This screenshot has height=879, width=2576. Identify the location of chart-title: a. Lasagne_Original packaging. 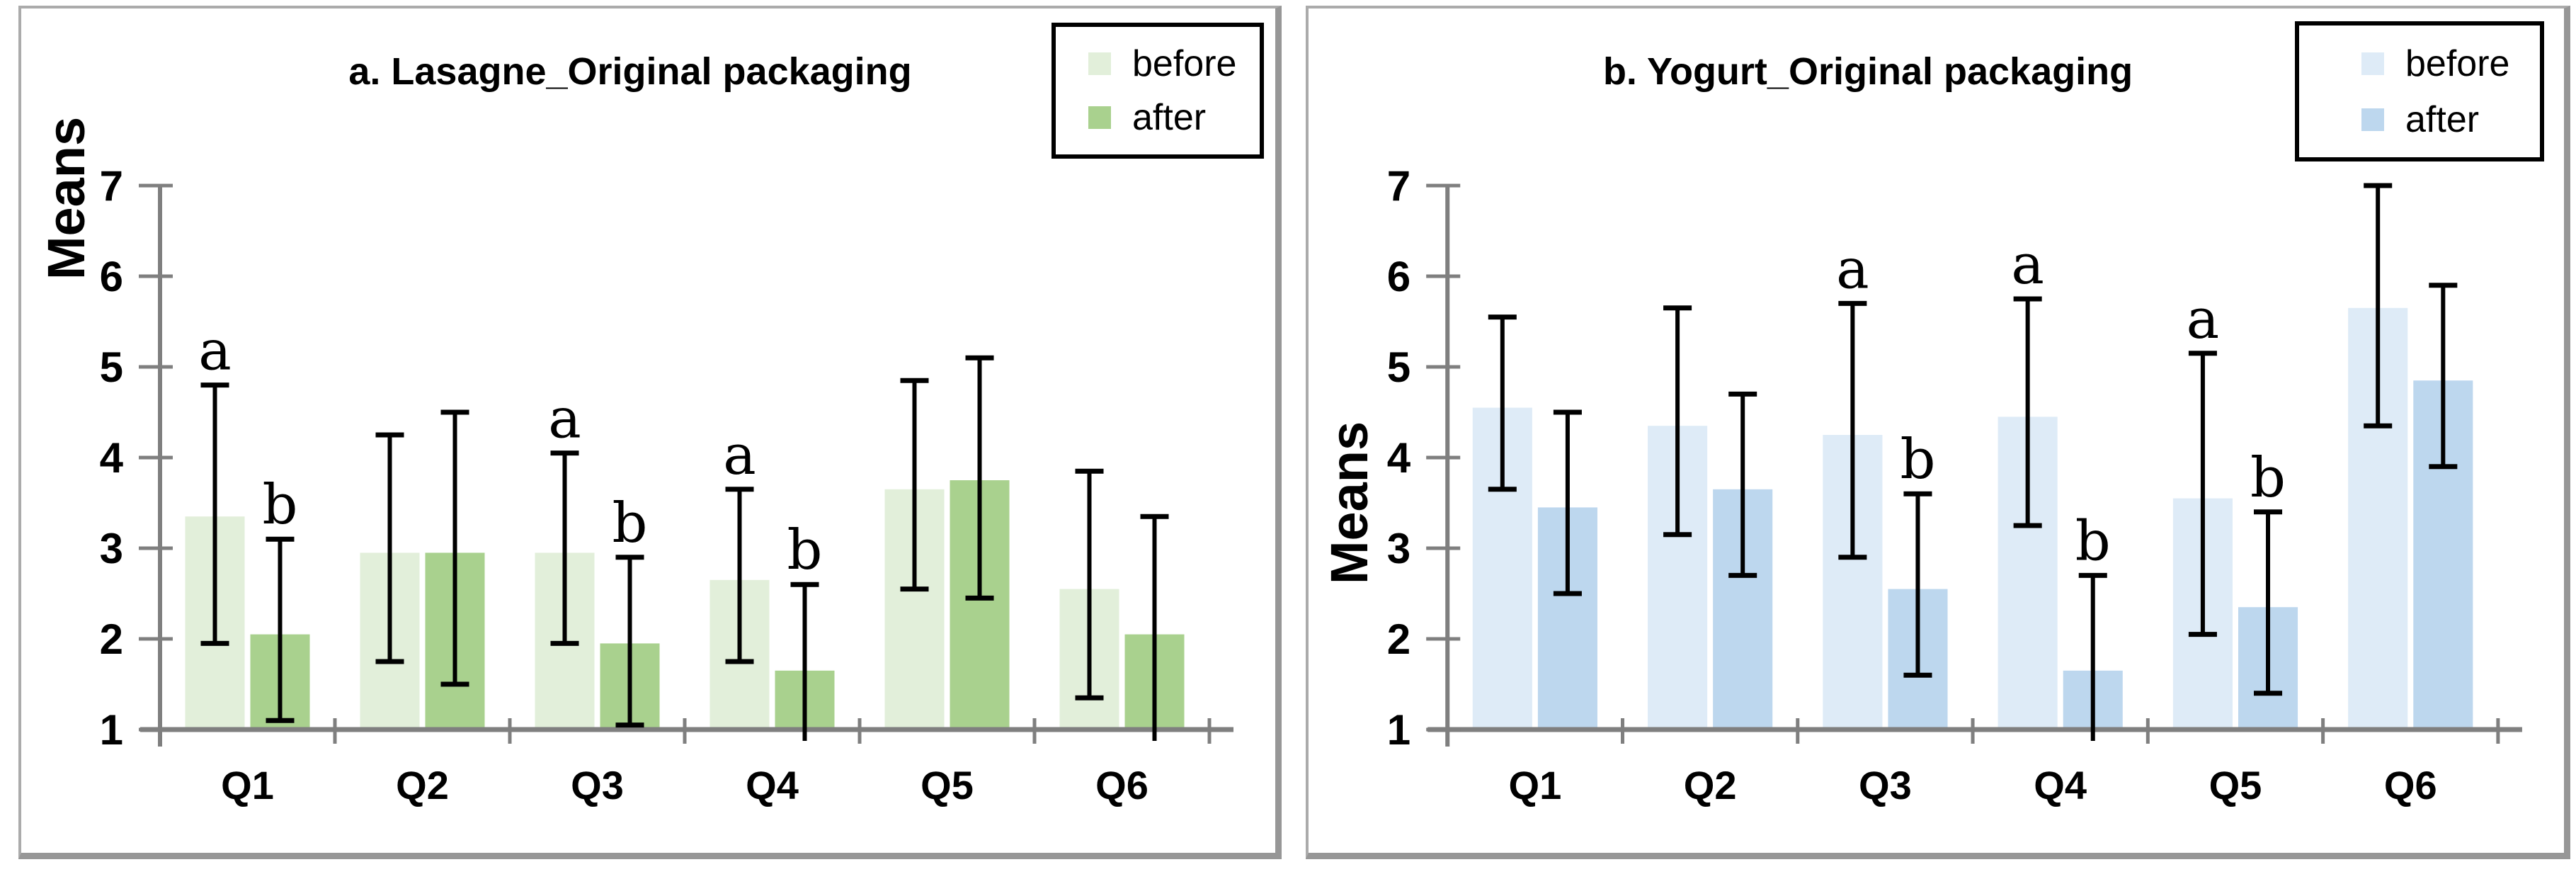
(630, 72).